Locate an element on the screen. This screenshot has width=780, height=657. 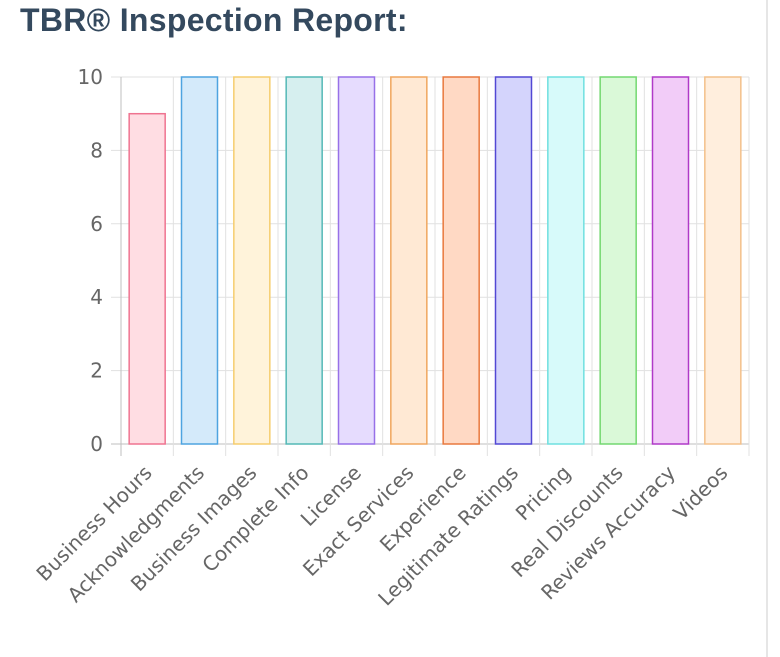
panel-edge-divider is located at coordinates (767, 328).